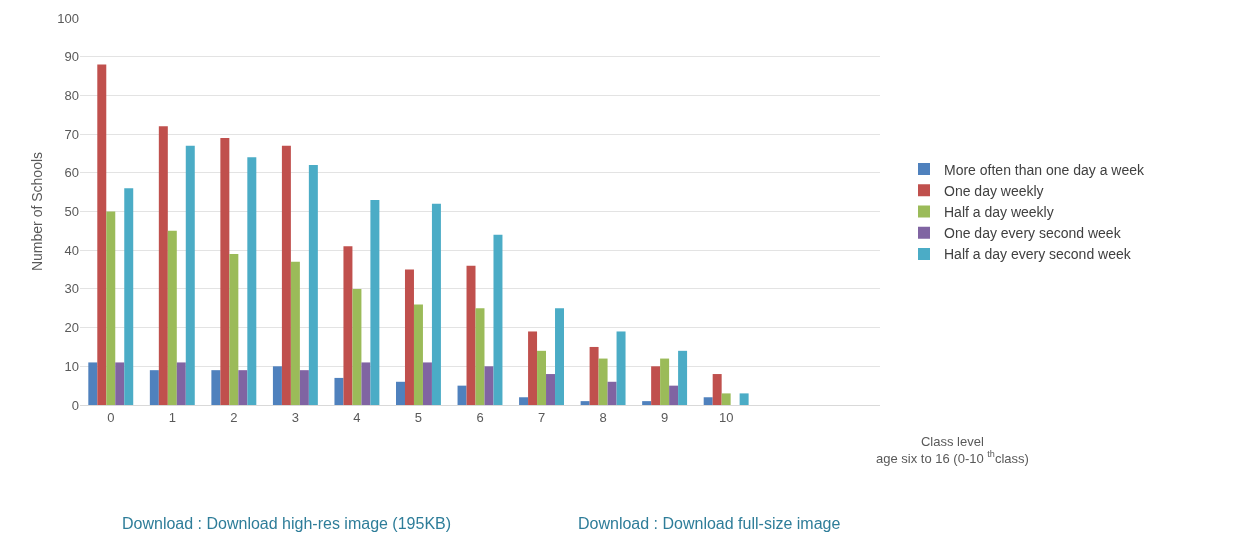 The width and height of the screenshot is (1238, 552). I want to click on x-tick-label: 5, so click(418, 417).